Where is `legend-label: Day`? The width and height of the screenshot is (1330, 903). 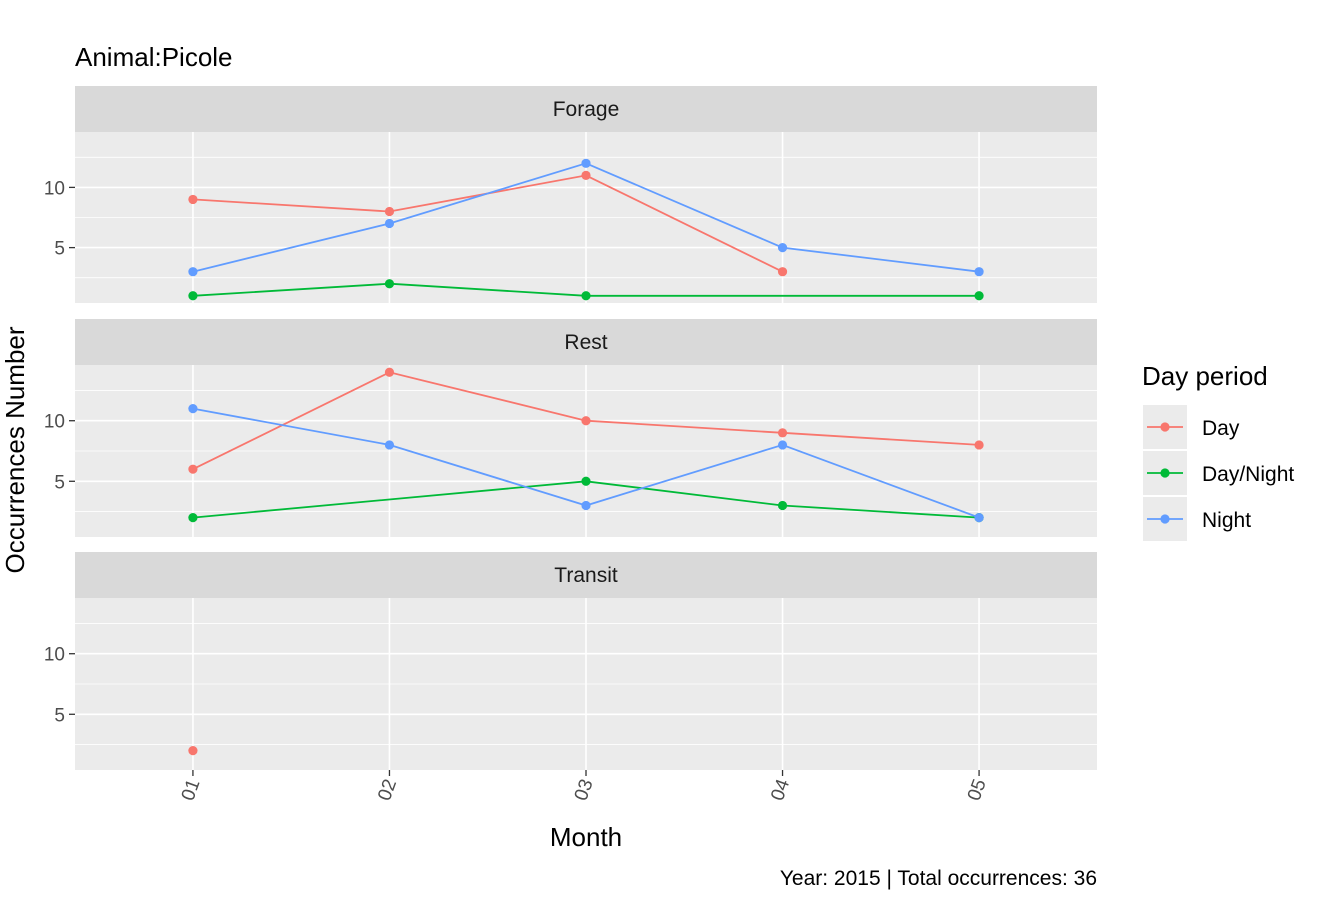 legend-label: Day is located at coordinates (1221, 428).